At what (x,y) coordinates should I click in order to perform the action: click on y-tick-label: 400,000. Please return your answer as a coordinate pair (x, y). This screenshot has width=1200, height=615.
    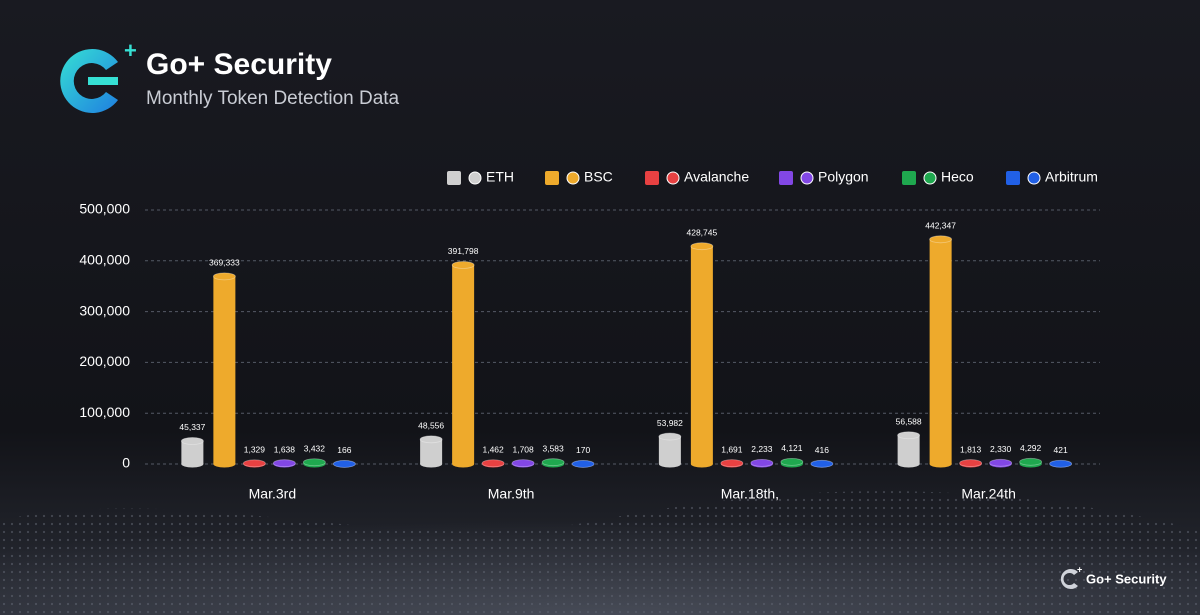
    Looking at the image, I should click on (104, 260).